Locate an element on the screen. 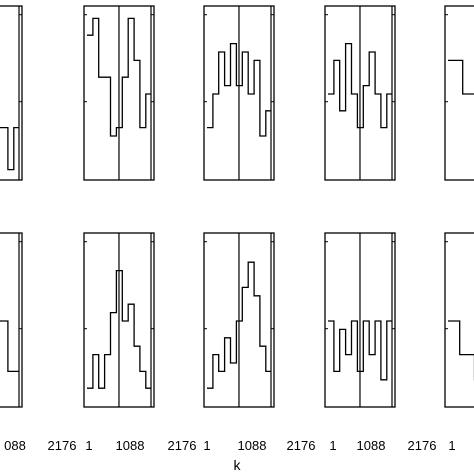  panel-r1-c1 is located at coordinates (119, 320).